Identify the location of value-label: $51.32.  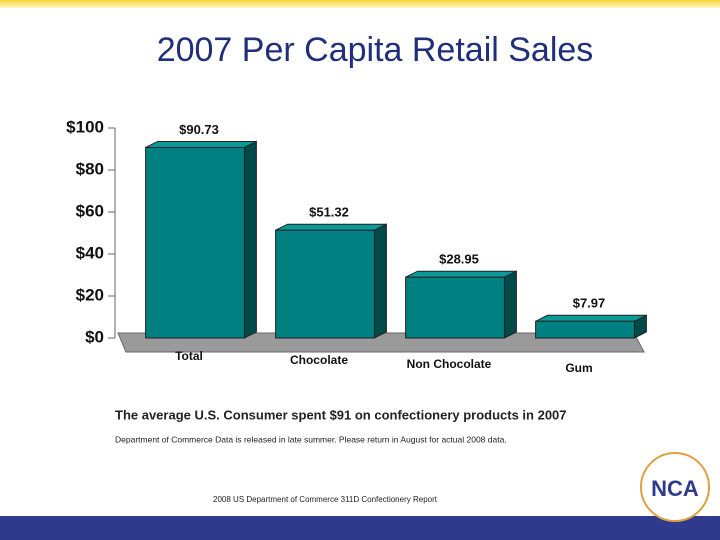
(329, 212).